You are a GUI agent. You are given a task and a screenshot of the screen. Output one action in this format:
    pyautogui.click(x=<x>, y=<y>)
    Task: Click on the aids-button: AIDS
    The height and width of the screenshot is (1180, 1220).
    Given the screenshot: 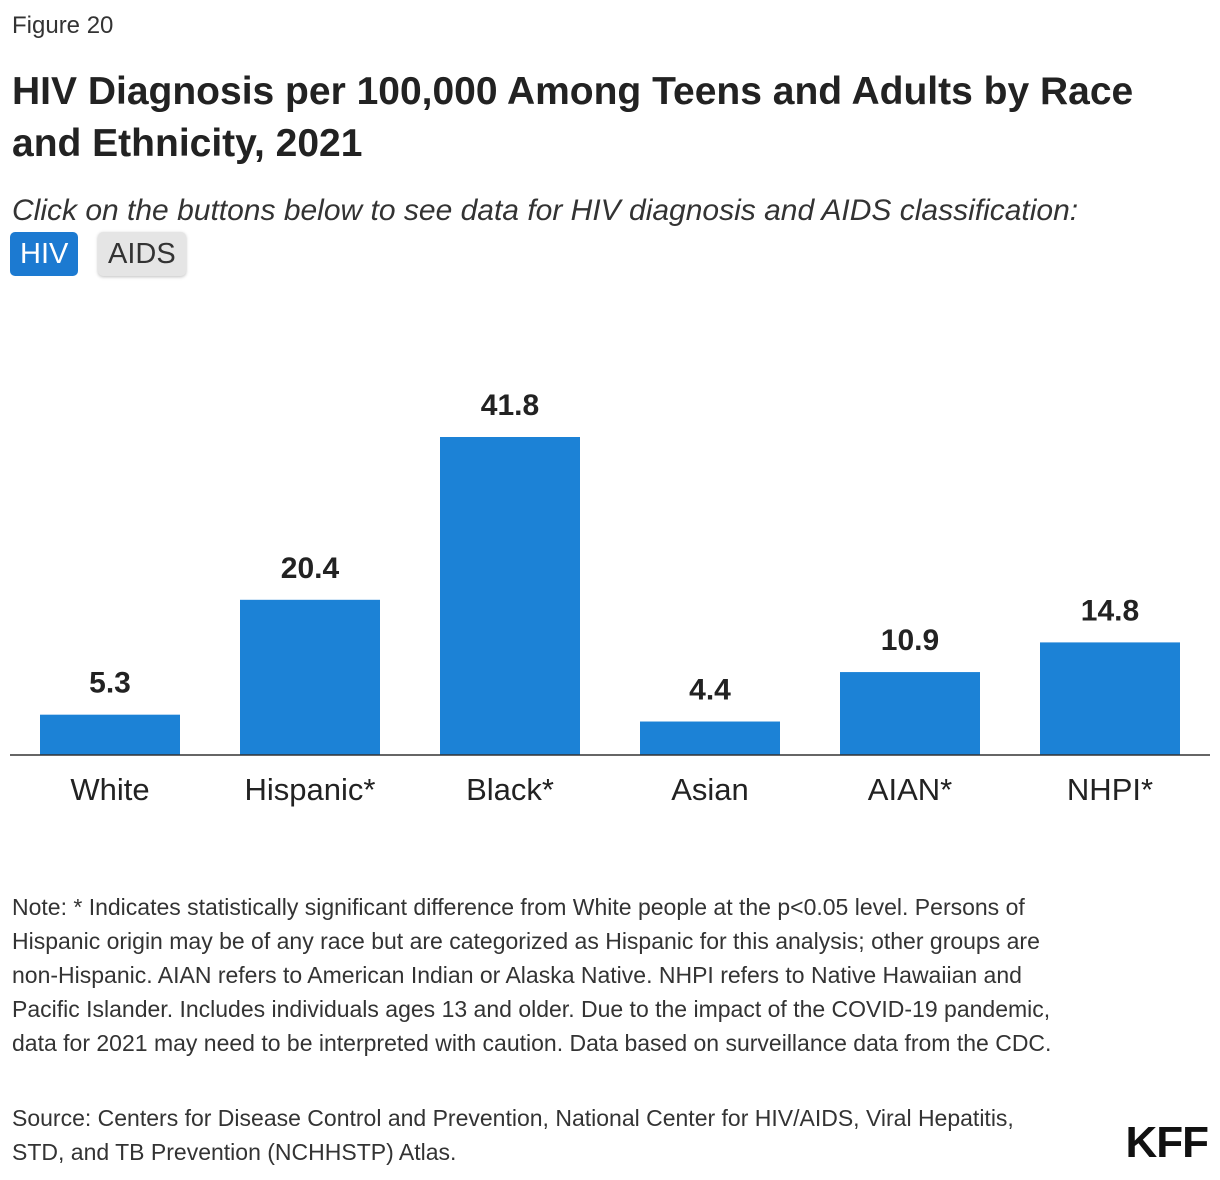 What is the action you would take?
    pyautogui.click(x=142, y=254)
    